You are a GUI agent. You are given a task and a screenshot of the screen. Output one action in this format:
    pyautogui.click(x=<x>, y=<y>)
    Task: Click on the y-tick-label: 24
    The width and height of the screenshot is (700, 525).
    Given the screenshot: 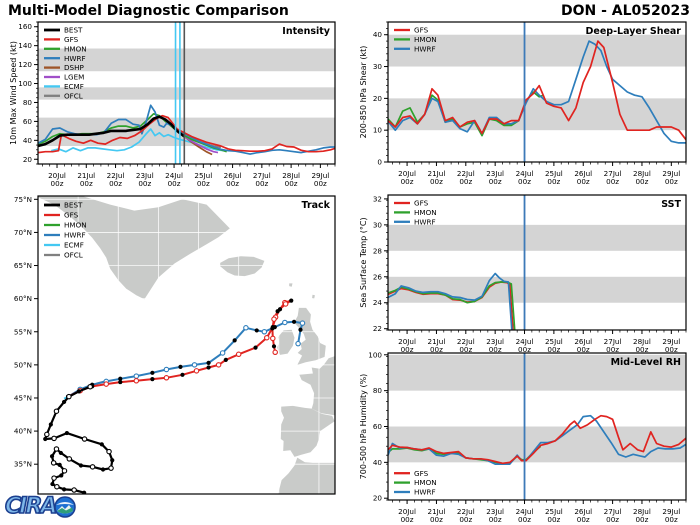 What is the action you would take?
    pyautogui.click(x=378, y=302)
    